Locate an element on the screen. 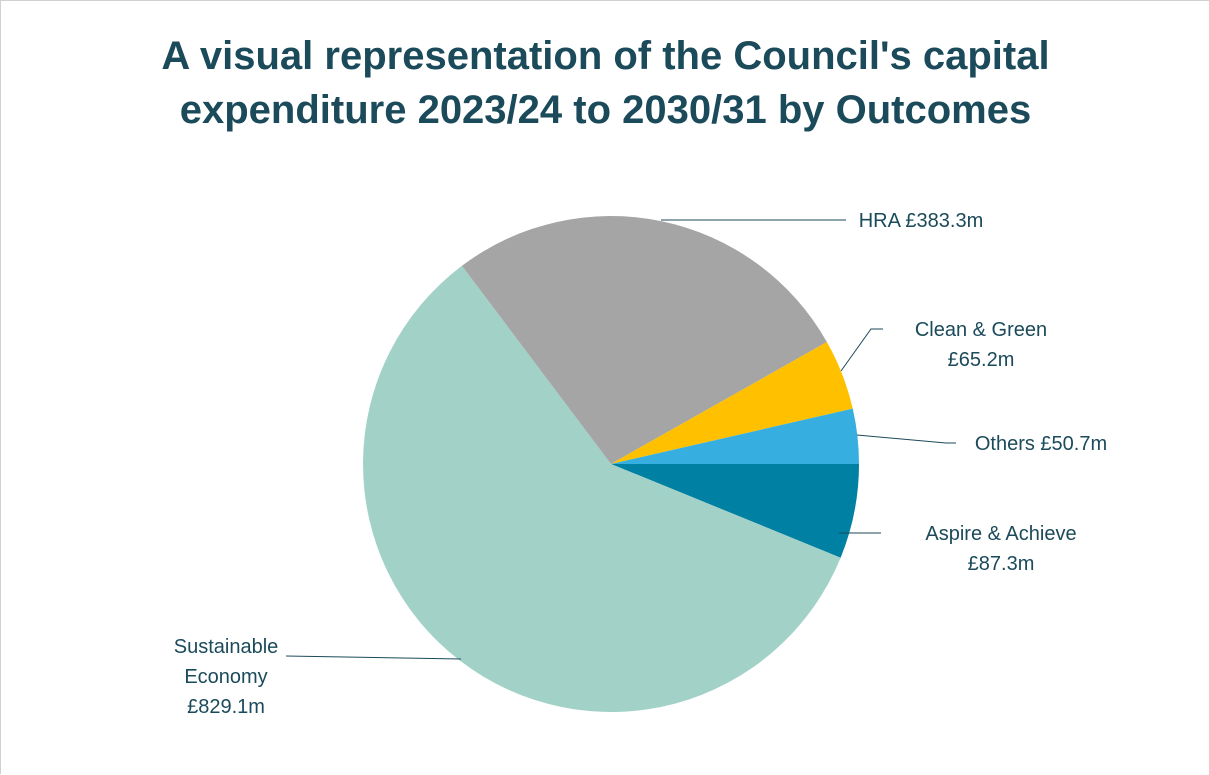  slice-label: Aspire & Achieve £87.3m is located at coordinates (1000, 549).